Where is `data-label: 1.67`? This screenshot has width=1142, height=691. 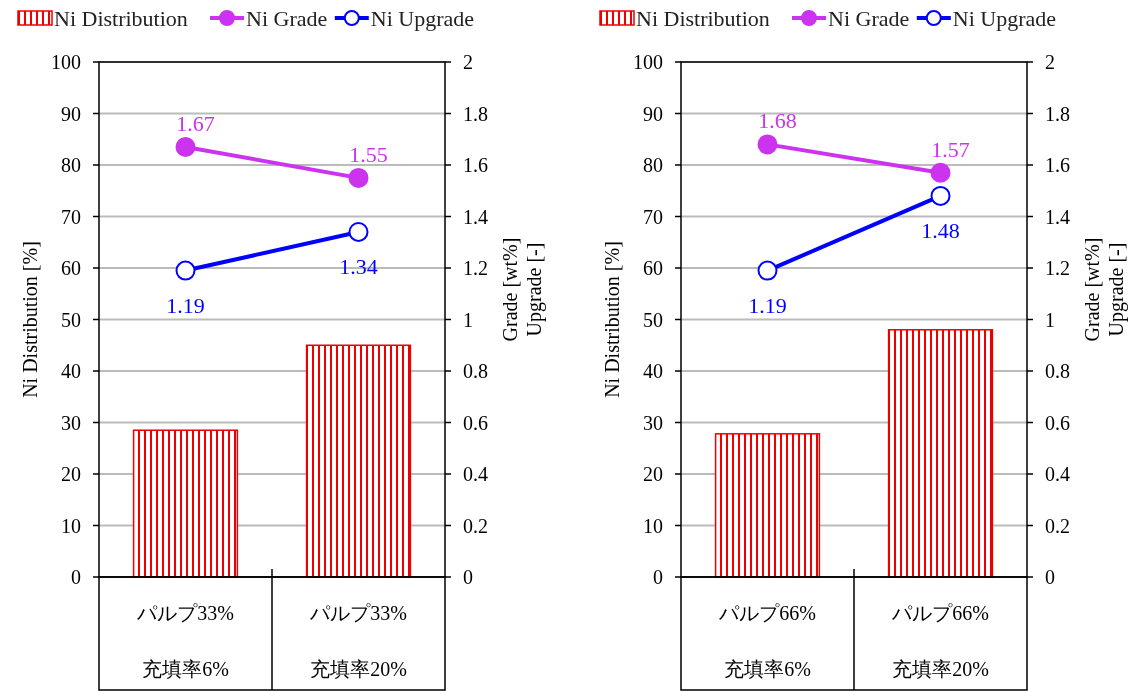
data-label: 1.67 is located at coordinates (195, 123).